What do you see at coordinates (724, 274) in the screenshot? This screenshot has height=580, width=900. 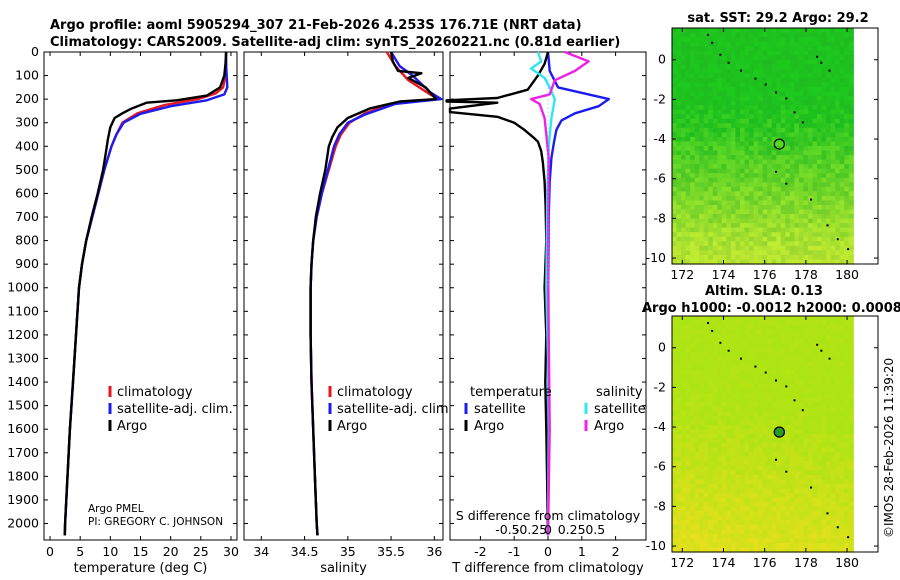 I see `x-tick-label: 174` at bounding box center [724, 274].